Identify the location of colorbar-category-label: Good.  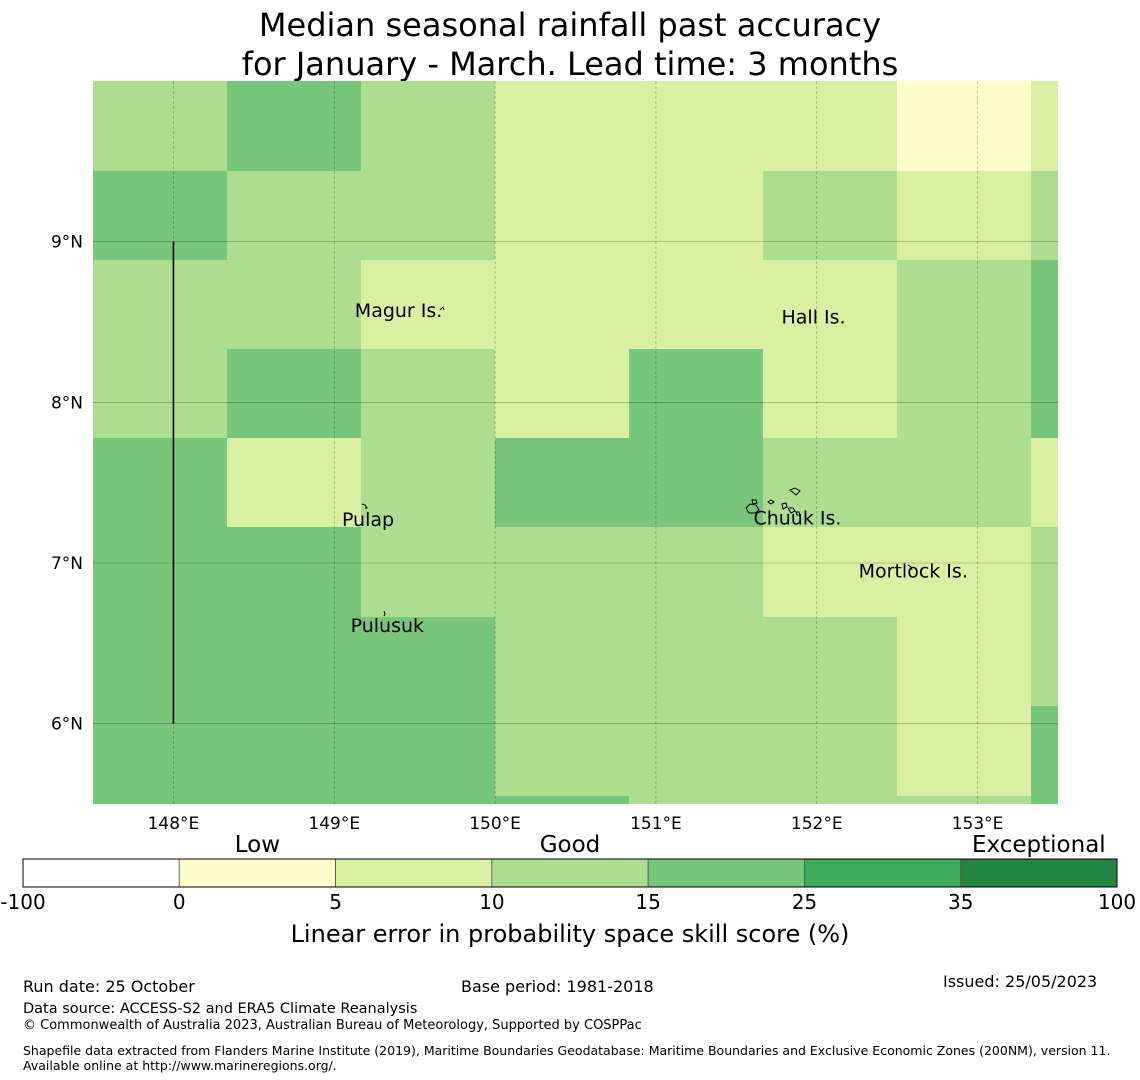
(570, 845).